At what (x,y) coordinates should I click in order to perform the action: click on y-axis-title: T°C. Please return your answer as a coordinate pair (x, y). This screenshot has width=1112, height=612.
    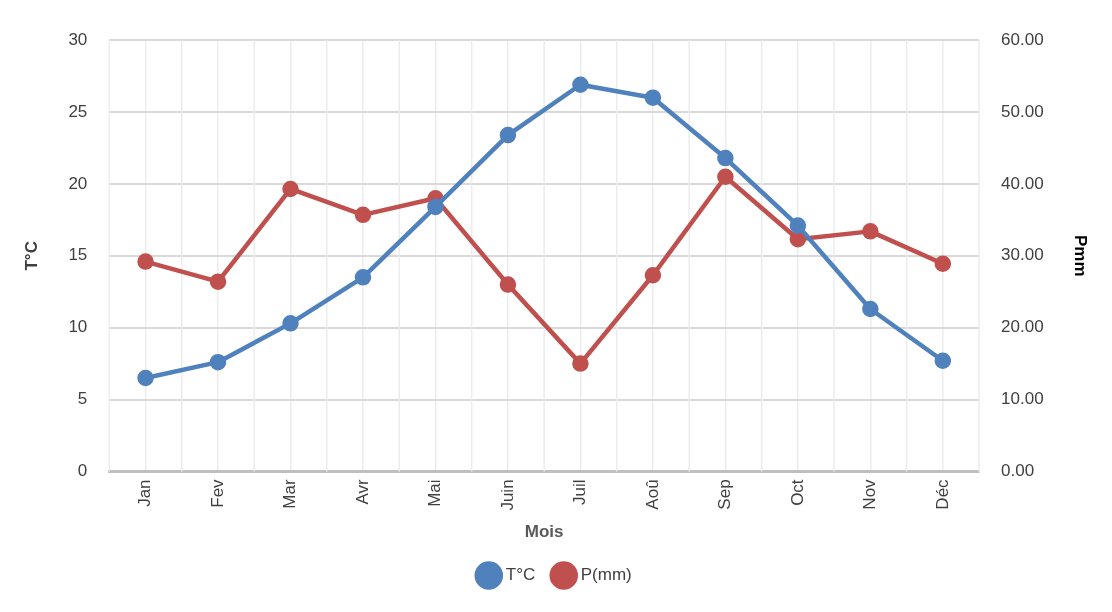
    Looking at the image, I should click on (31, 256).